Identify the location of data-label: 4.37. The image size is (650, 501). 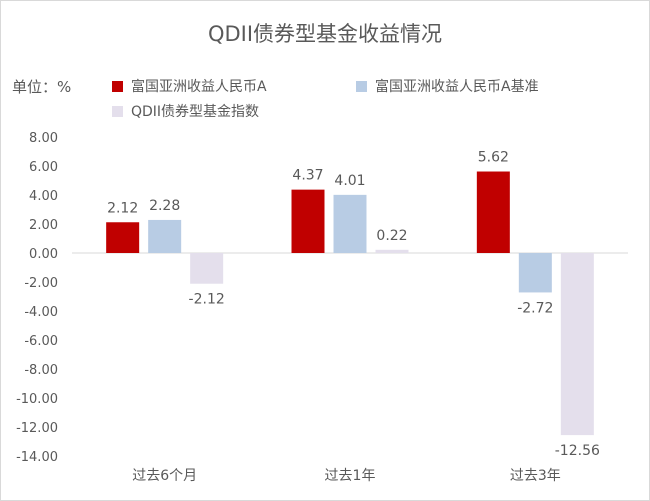
(307, 176).